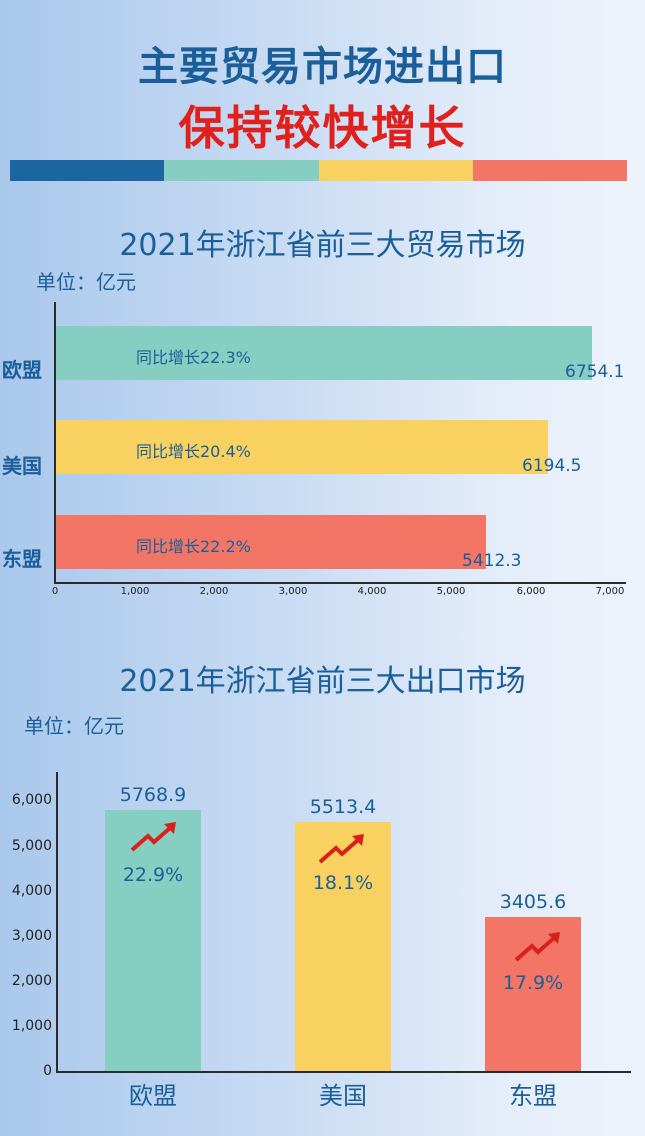  I want to click on export-bar-asean, so click(533, 994).